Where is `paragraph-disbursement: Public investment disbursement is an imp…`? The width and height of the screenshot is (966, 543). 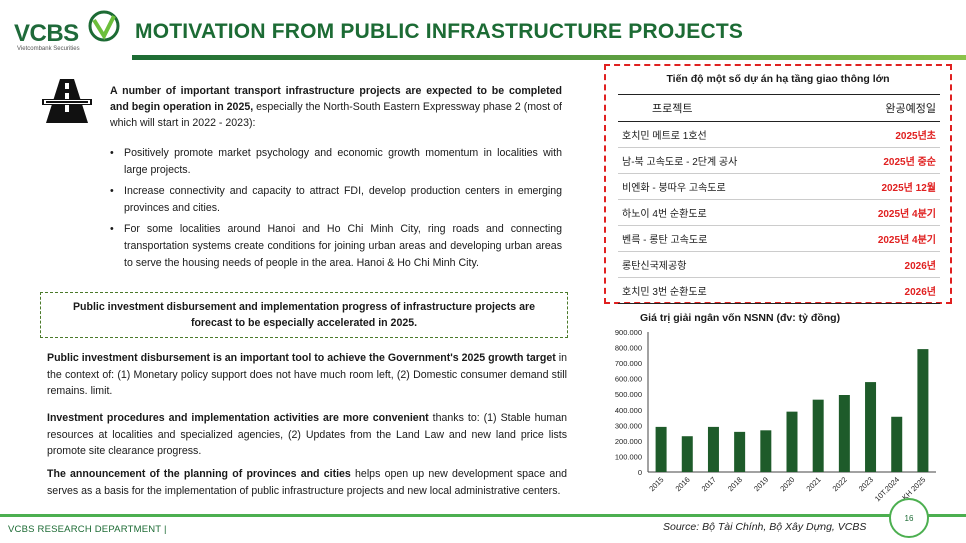 paragraph-disbursement: Public investment disbursement is an imp… is located at coordinates (307, 375).